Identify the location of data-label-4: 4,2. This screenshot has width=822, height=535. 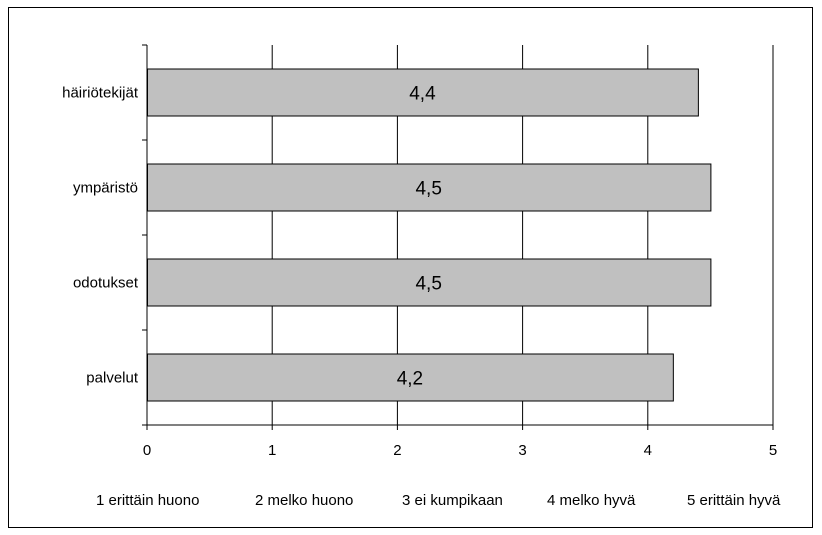
(410, 379).